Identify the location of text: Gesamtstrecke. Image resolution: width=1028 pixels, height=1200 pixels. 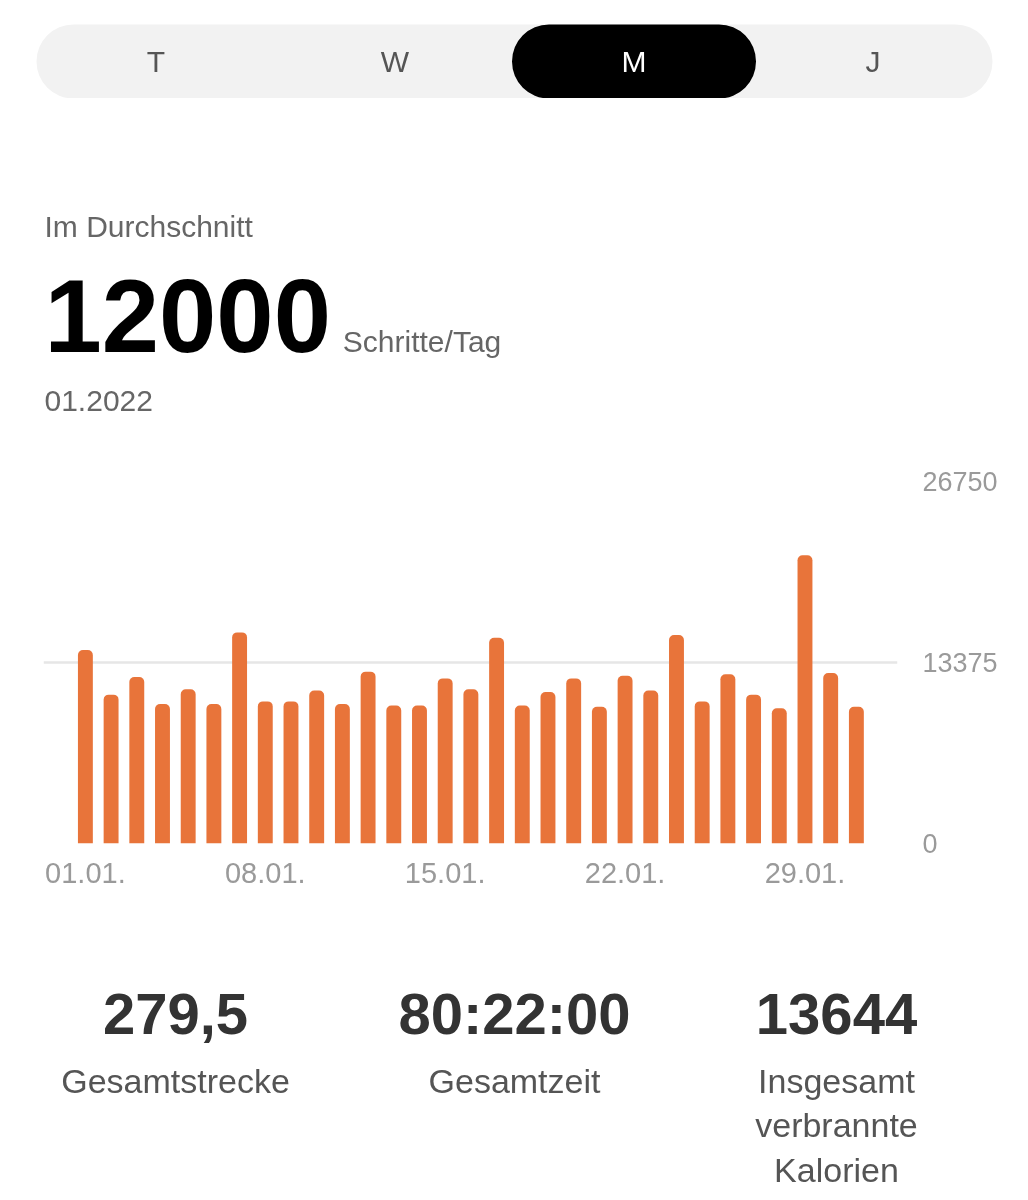
(175, 1080).